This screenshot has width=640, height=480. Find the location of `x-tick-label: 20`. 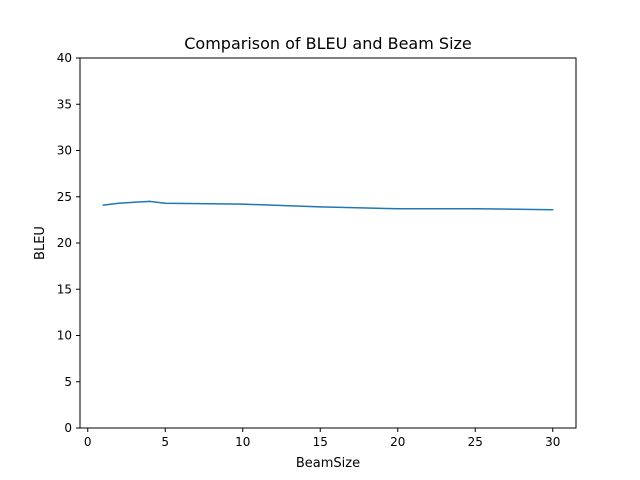

x-tick-label: 20 is located at coordinates (397, 442).